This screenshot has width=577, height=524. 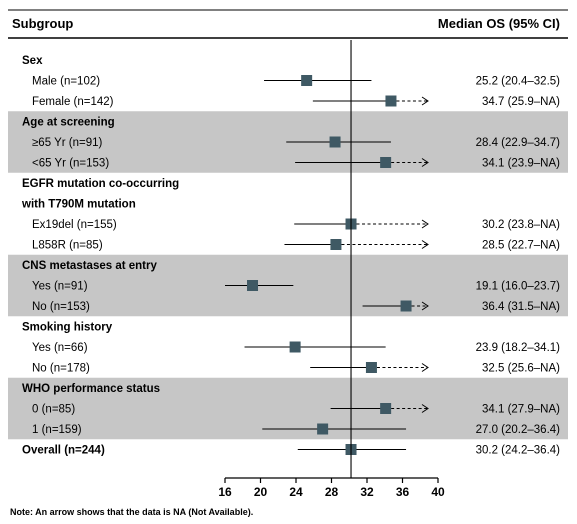 I want to click on median-os-value: 28.5 (22.7–NA), so click(x=521, y=246).